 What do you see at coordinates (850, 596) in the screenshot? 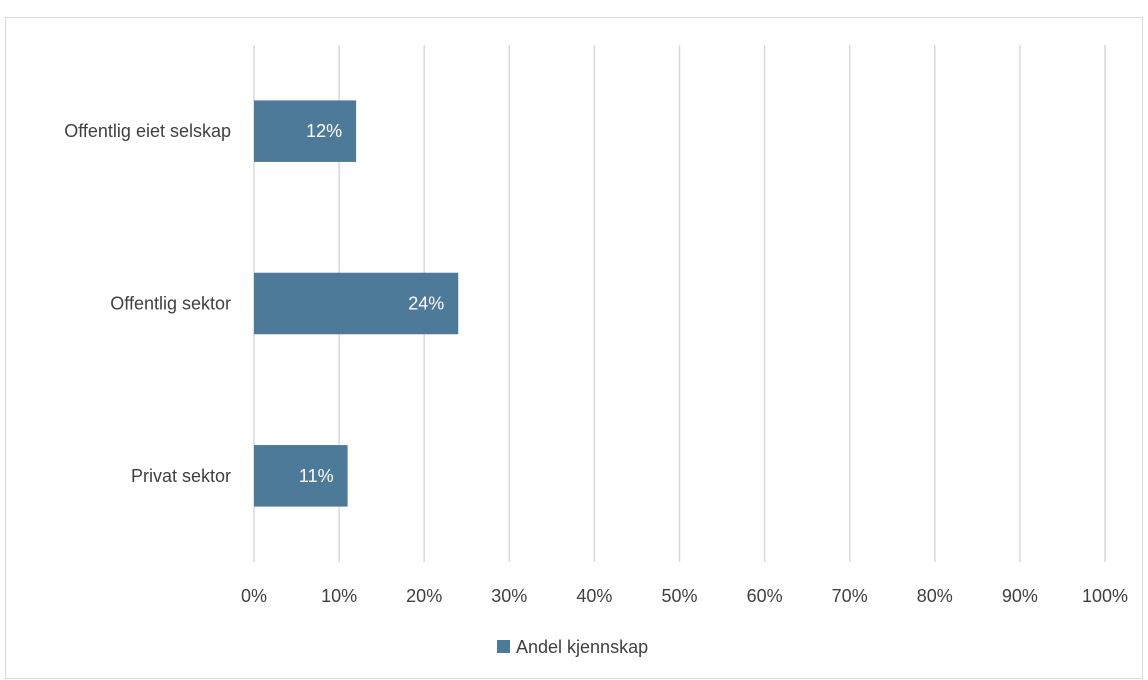
I see `x-tick-label: 70%` at bounding box center [850, 596].